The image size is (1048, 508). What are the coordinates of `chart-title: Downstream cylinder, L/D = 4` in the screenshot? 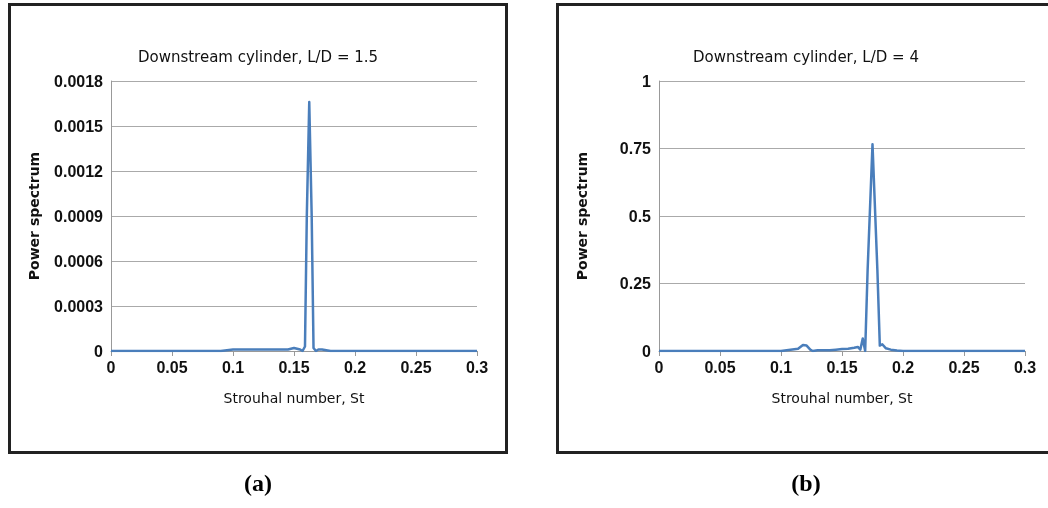 It's located at (806, 56).